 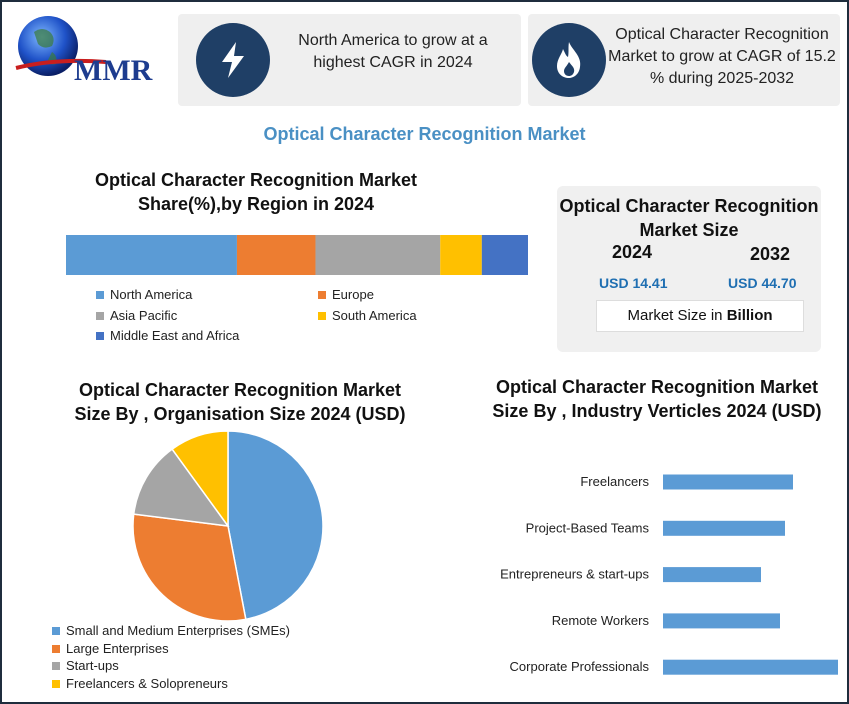 What do you see at coordinates (569, 60) in the screenshot?
I see `flame-icon` at bounding box center [569, 60].